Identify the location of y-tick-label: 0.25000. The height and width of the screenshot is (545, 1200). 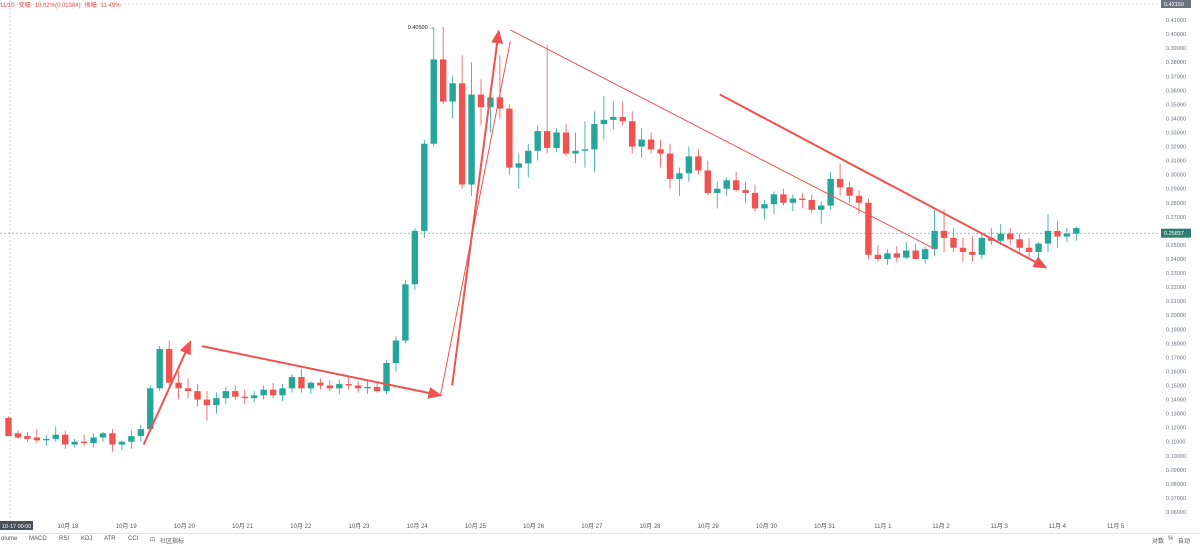
(1176, 246).